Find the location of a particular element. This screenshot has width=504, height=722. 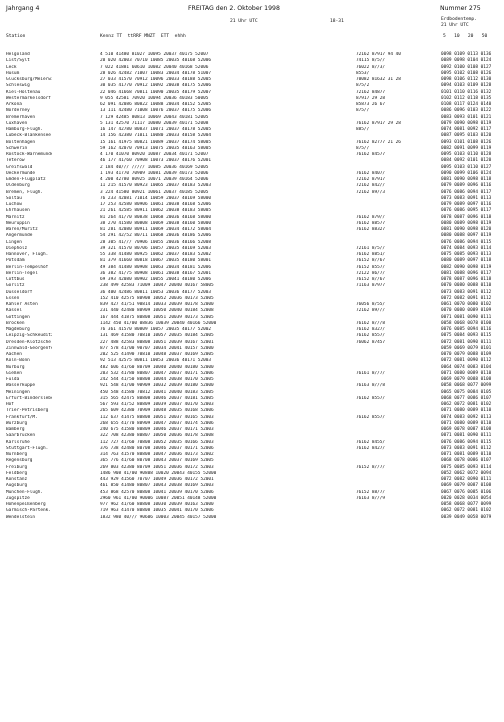

station-extra: 72162 87917 94 40 is located at coordinates (378, 54).